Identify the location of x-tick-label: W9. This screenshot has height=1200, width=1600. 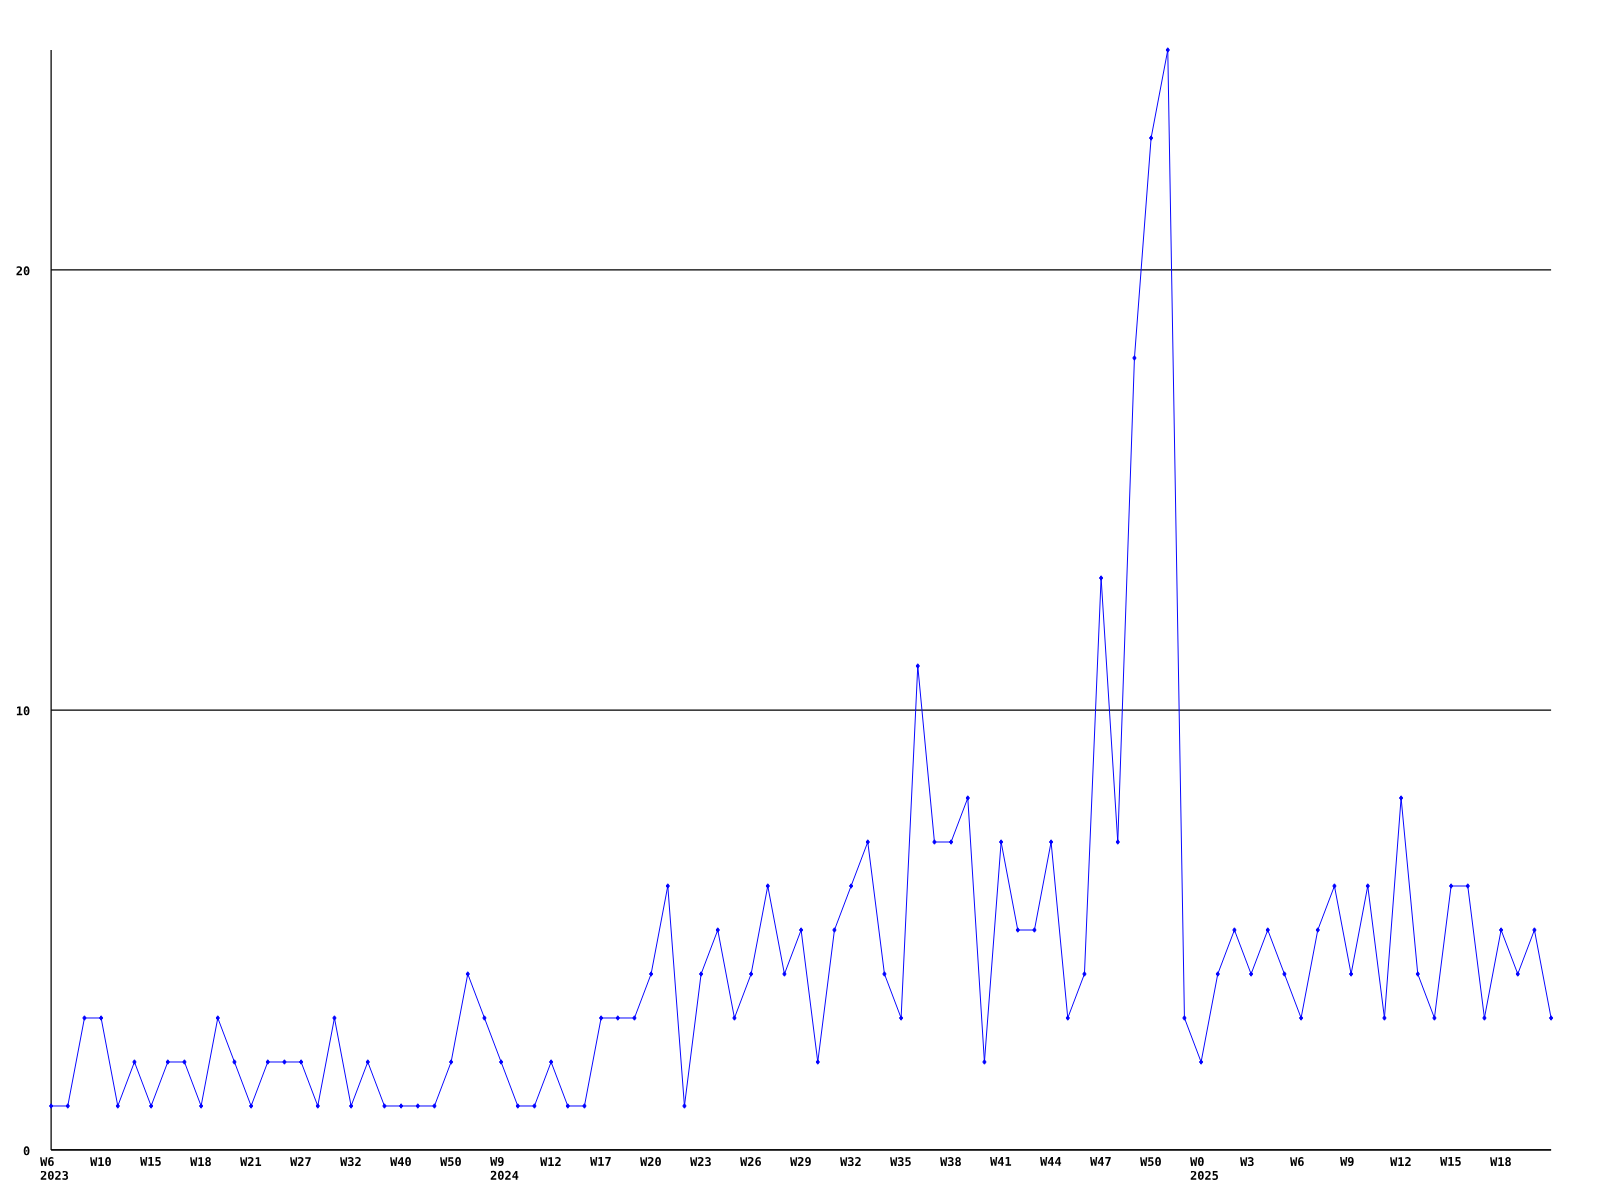
(1347, 1162).